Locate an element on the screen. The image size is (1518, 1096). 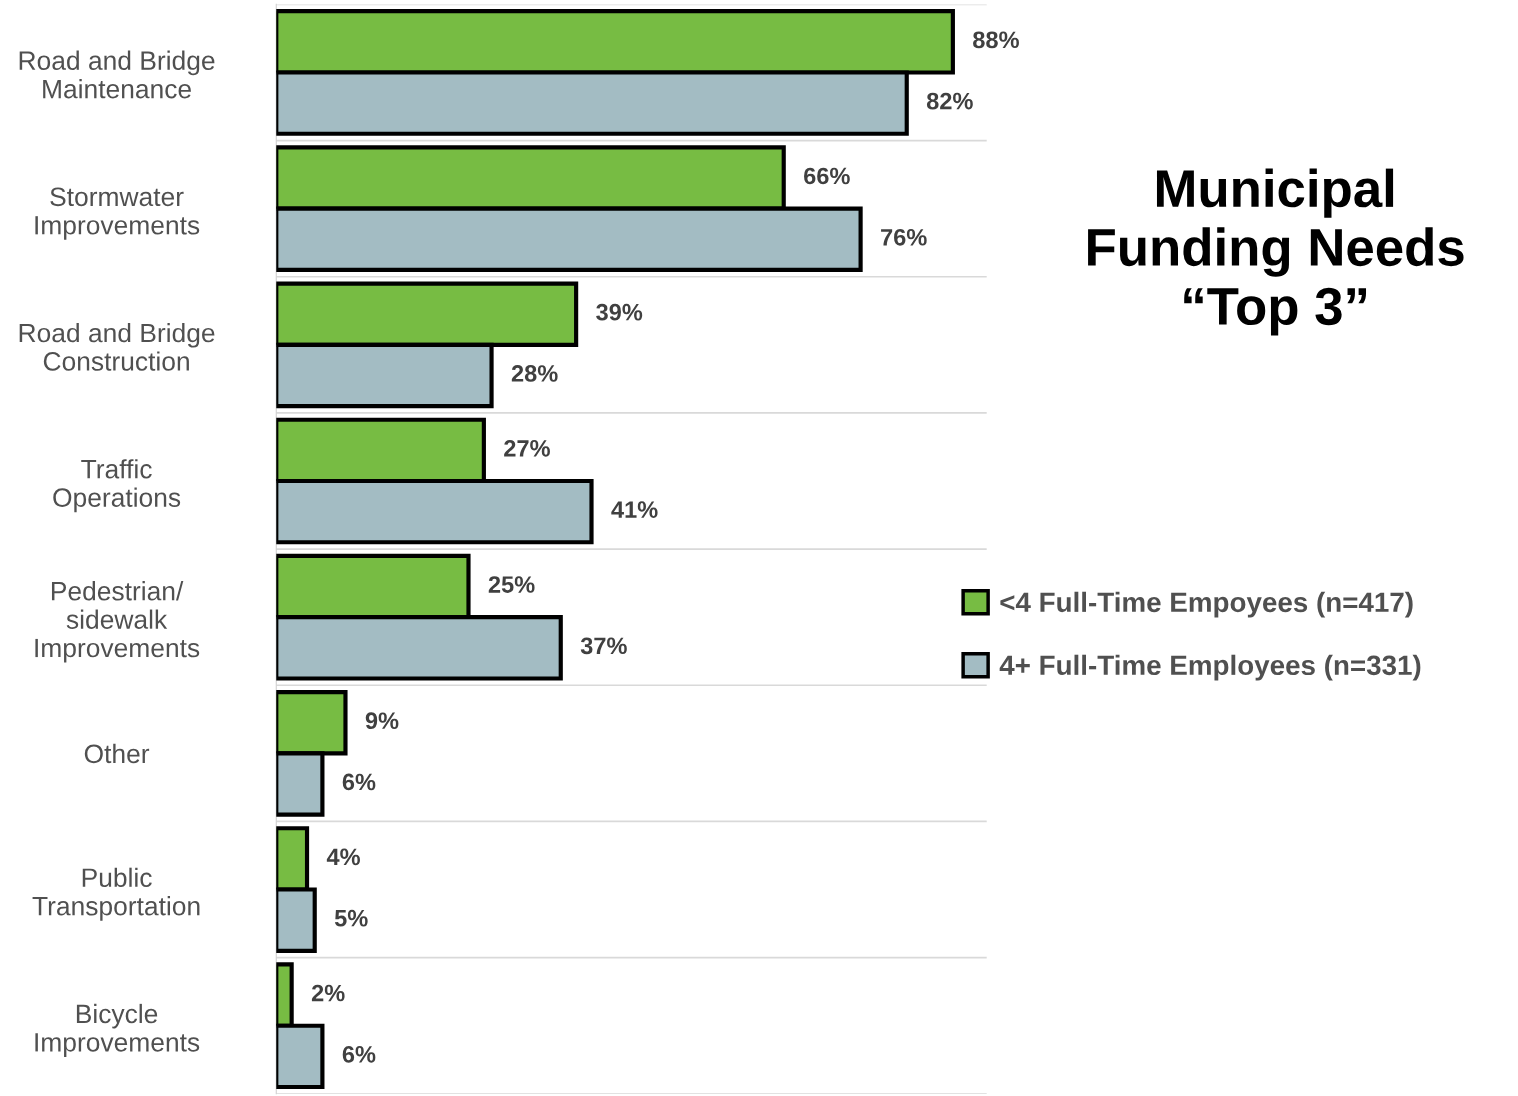
y-tick-label: Bicycle Improvements is located at coordinates (117, 1030).